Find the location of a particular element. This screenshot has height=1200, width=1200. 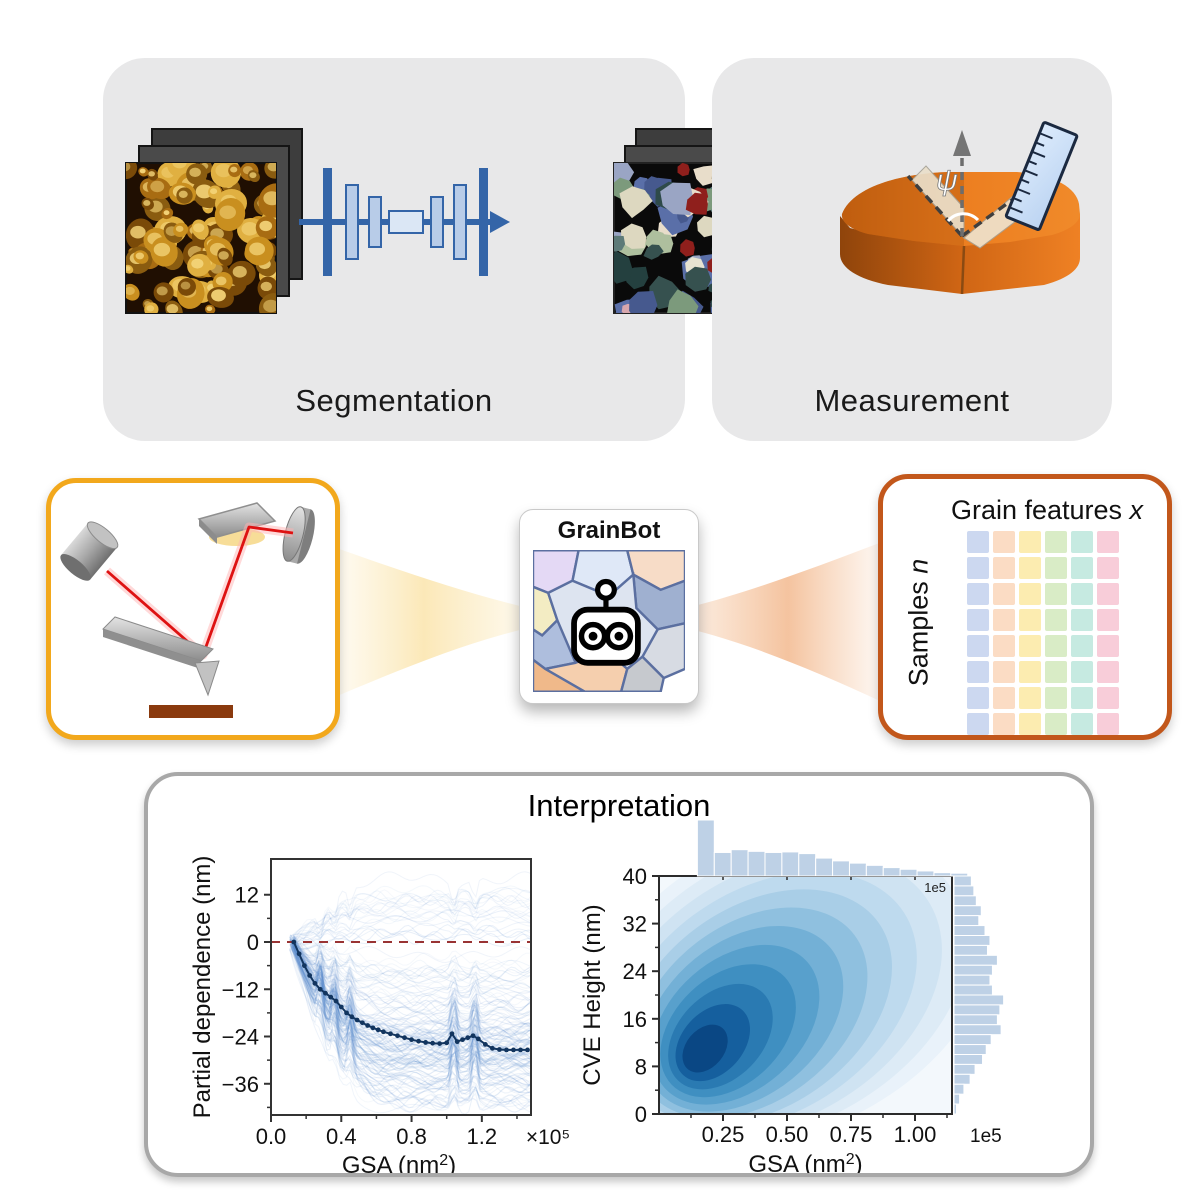

vertical-arrowhead-icon is located at coordinates (962, 143).